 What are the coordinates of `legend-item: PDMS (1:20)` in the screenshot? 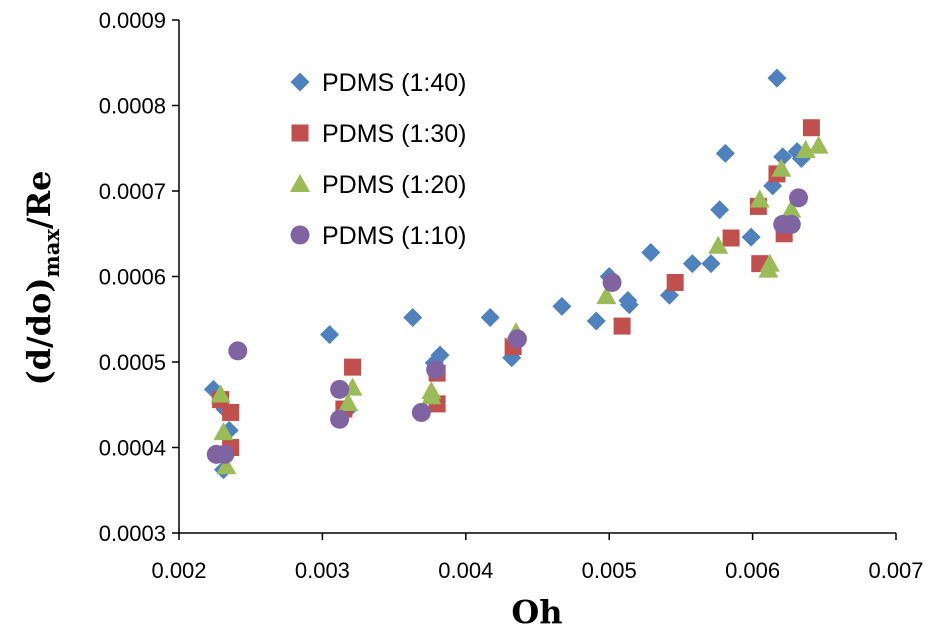 It's located at (378, 185).